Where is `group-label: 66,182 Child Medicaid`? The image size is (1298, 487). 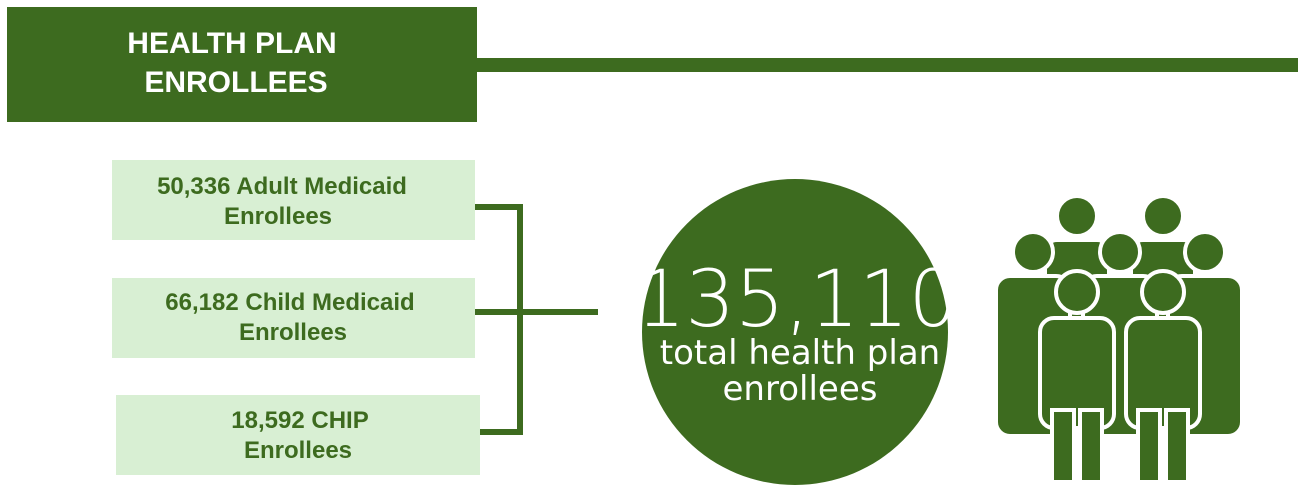 group-label: 66,182 Child Medicaid is located at coordinates (289, 302).